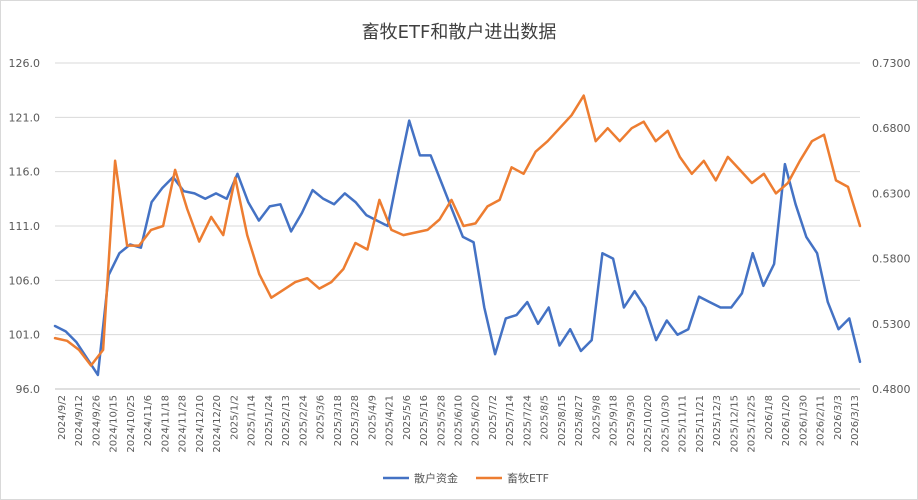  I want to click on x-tick-label: 2025/3/6, so click(321, 417).